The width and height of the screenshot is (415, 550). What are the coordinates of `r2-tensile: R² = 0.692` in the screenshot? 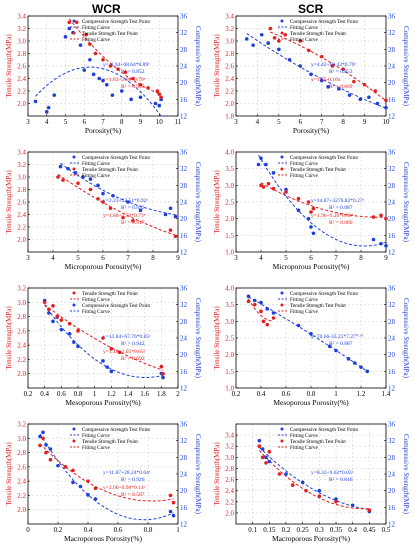 It's located at (133, 359).